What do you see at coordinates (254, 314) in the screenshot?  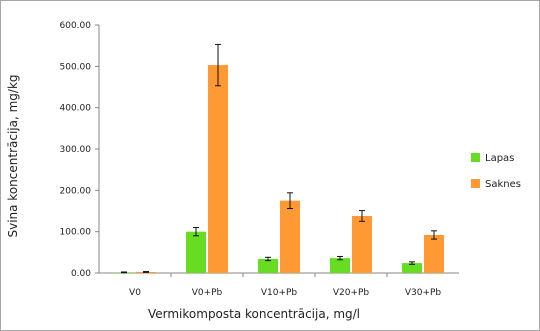 I see `x-axis-title: Vermikomposta koncentrācija, mg/l` at bounding box center [254, 314].